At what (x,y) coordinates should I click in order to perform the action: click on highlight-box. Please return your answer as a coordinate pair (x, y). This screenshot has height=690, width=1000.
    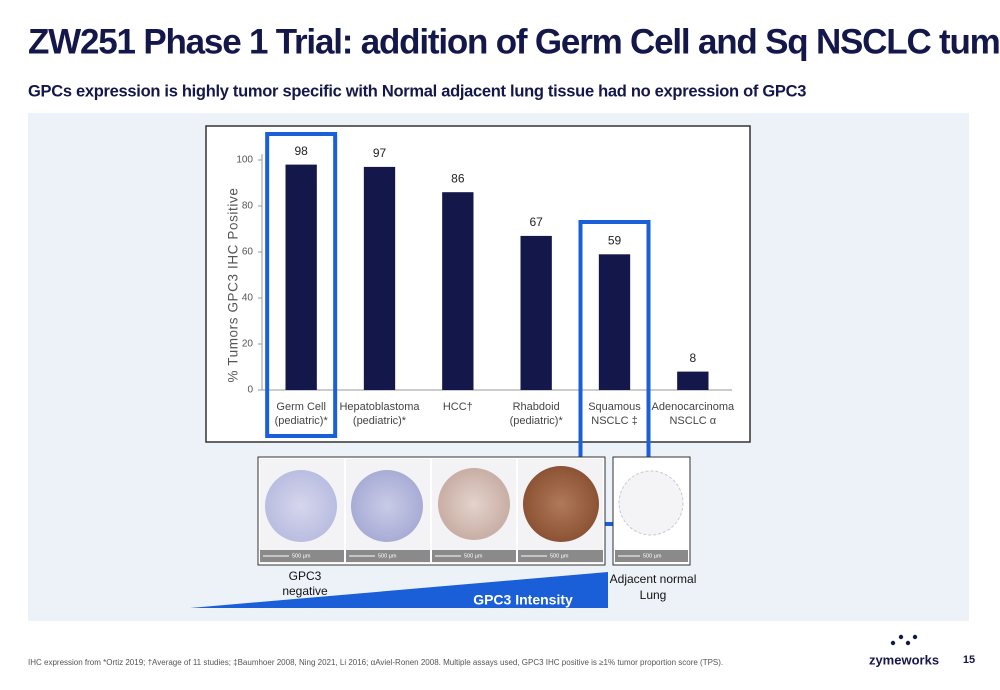
    Looking at the image, I should click on (301, 285).